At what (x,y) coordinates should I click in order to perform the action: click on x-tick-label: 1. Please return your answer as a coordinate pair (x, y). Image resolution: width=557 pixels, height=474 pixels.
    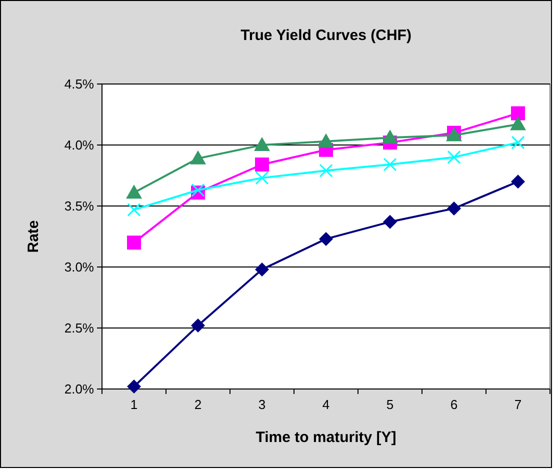
    Looking at the image, I should click on (134, 404).